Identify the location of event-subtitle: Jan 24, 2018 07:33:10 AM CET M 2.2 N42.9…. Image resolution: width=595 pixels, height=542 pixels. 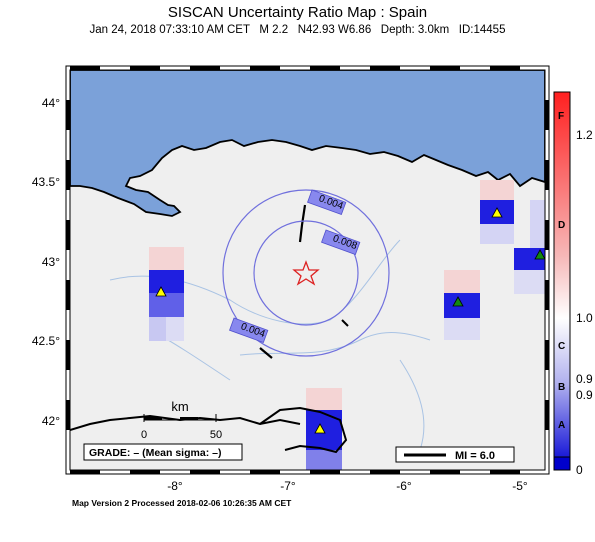
(297, 30).